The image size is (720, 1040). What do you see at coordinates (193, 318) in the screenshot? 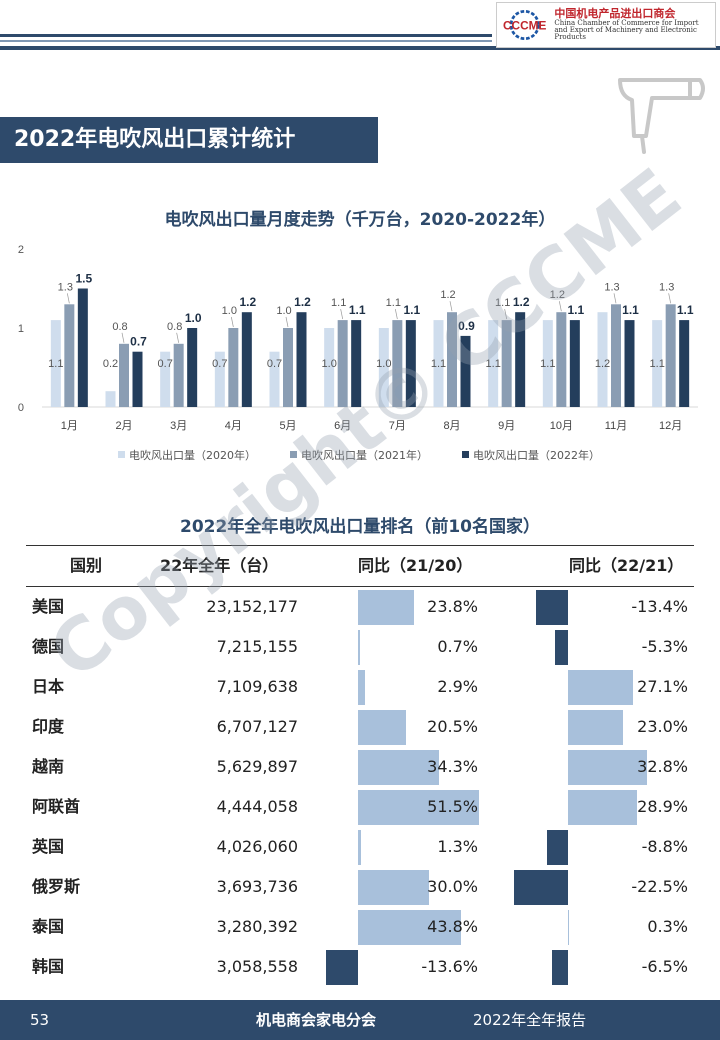
I see `data-label: 1.0` at bounding box center [193, 318].